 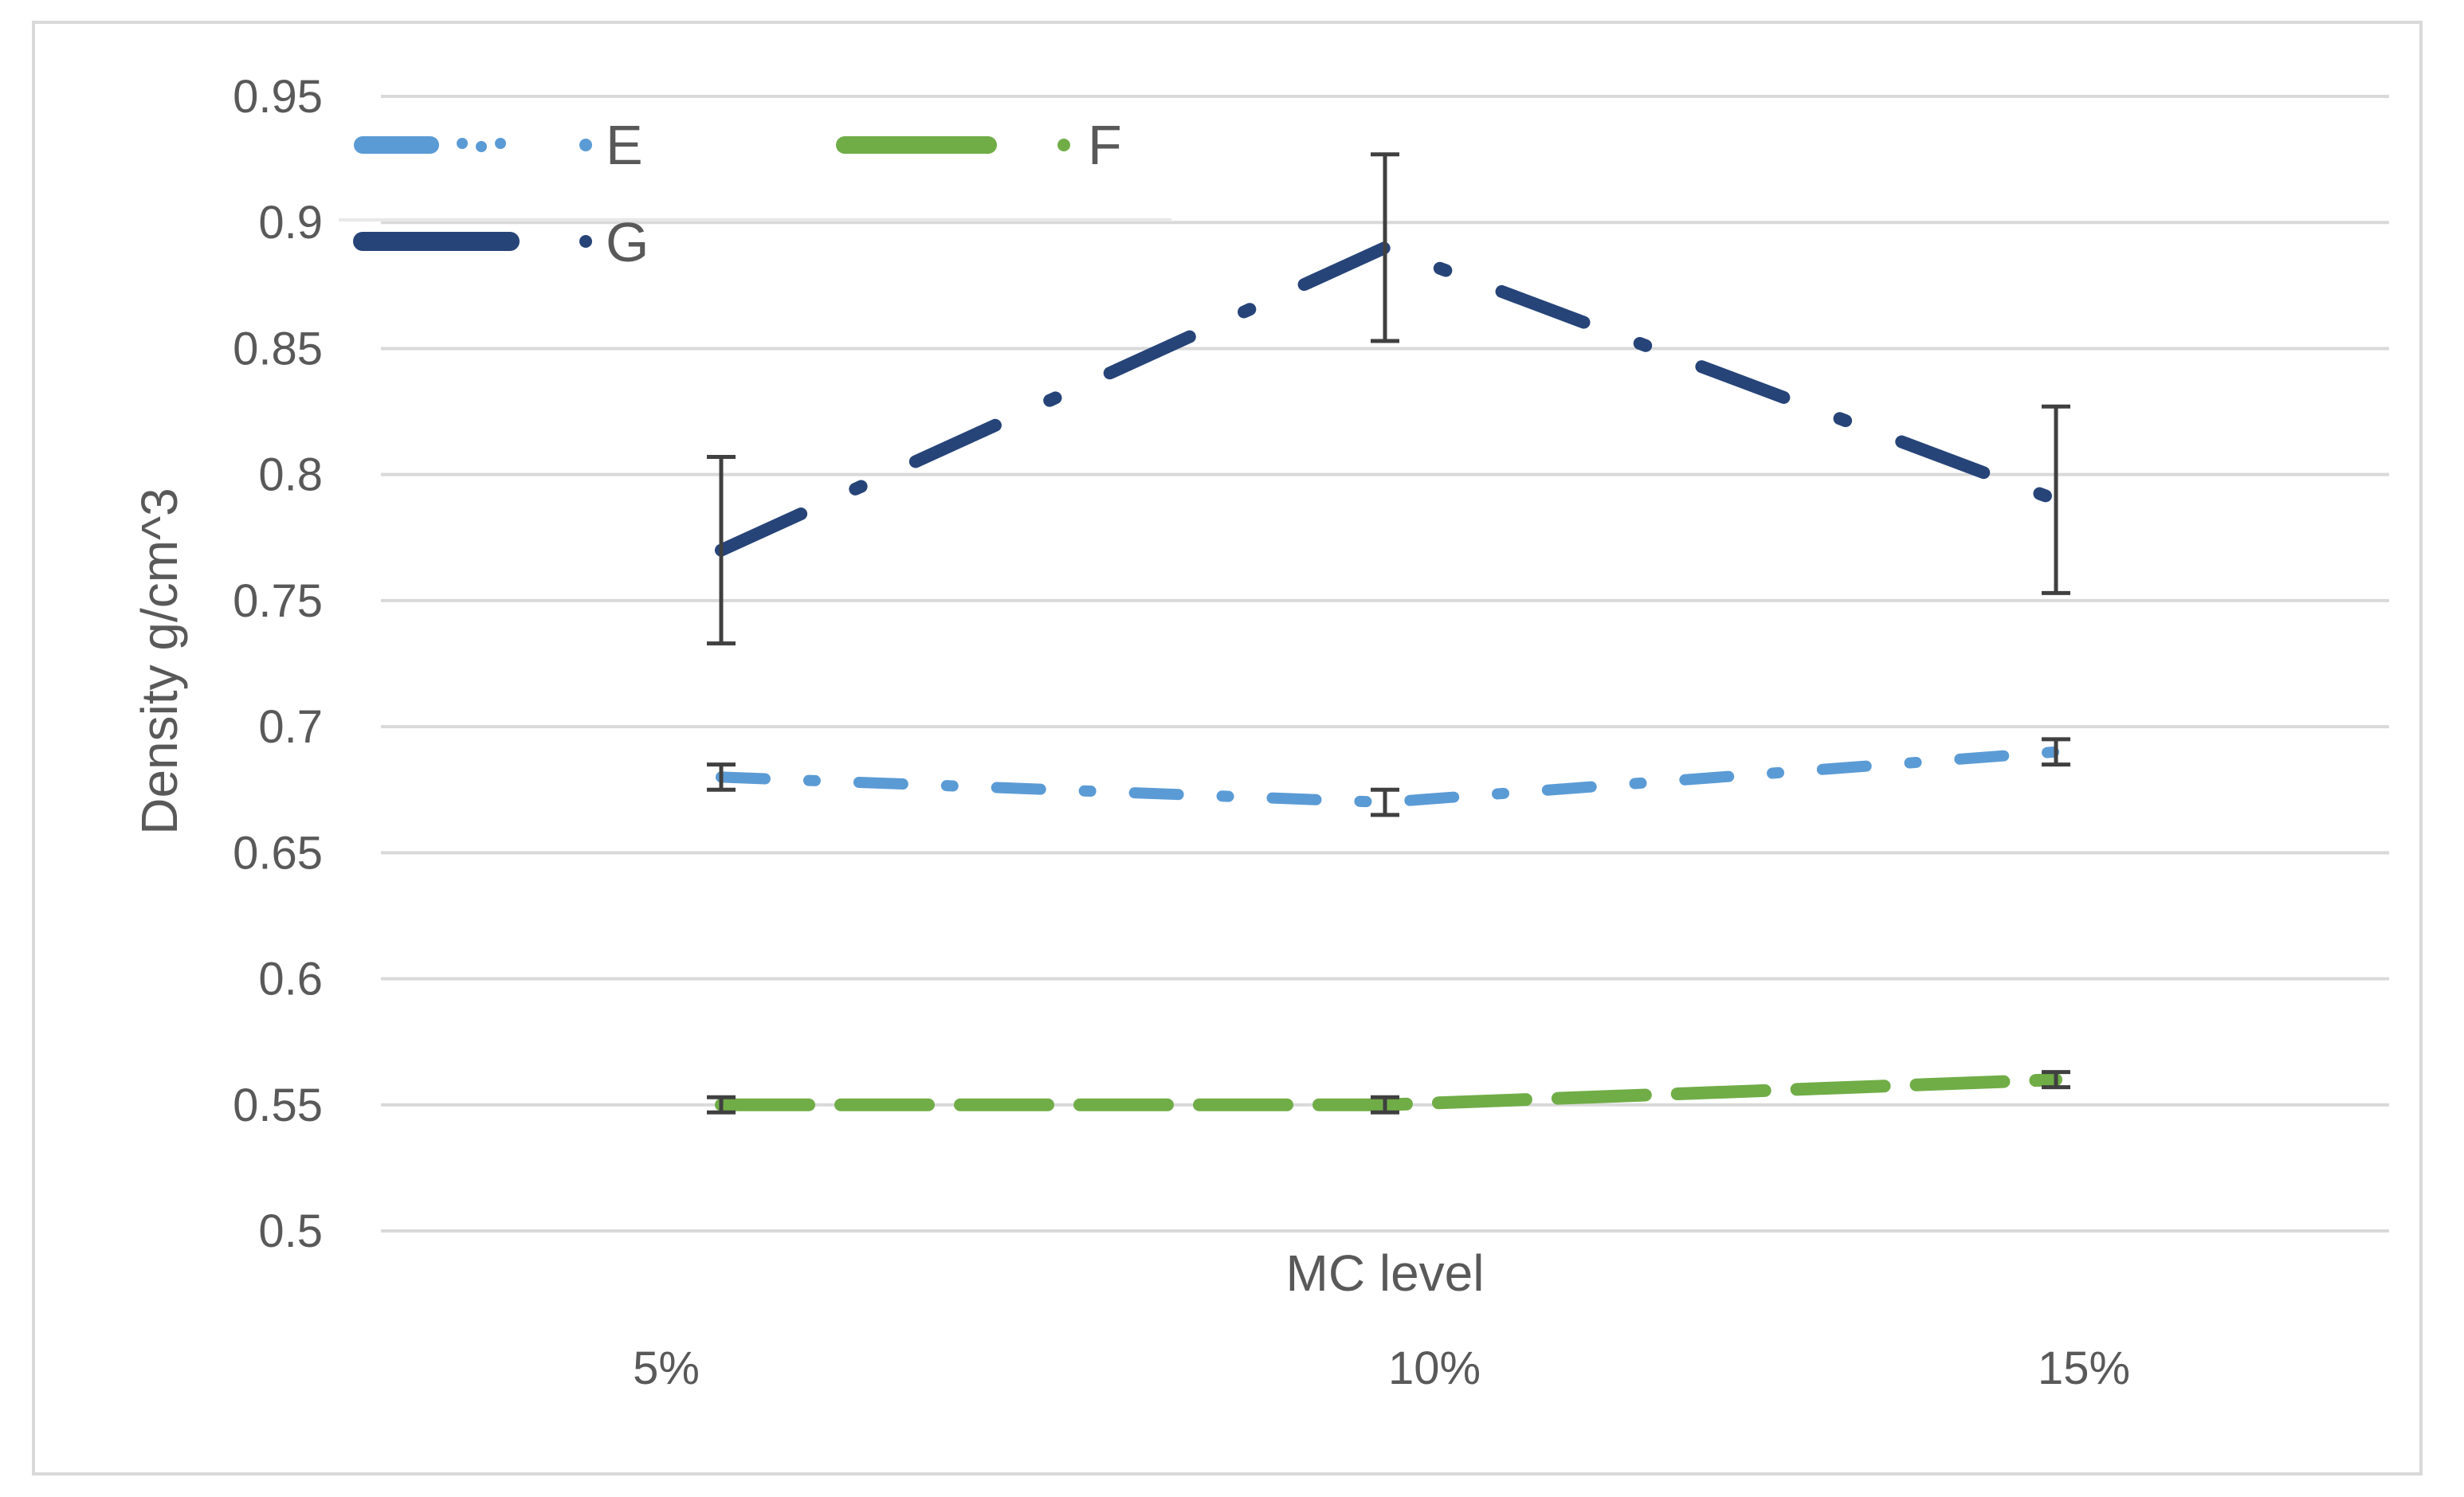 What do you see at coordinates (585, 241) in the screenshot?
I see `legend-dot-g` at bounding box center [585, 241].